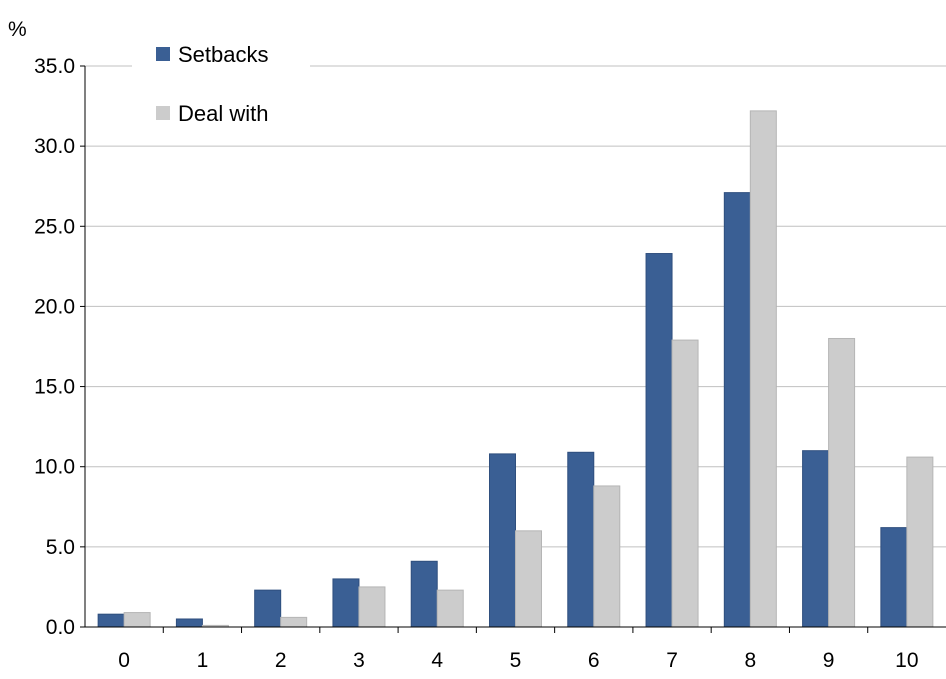 This screenshot has height=679, width=946. Describe the element at coordinates (163, 54) in the screenshot. I see `legend-swatch-setbacks` at that location.